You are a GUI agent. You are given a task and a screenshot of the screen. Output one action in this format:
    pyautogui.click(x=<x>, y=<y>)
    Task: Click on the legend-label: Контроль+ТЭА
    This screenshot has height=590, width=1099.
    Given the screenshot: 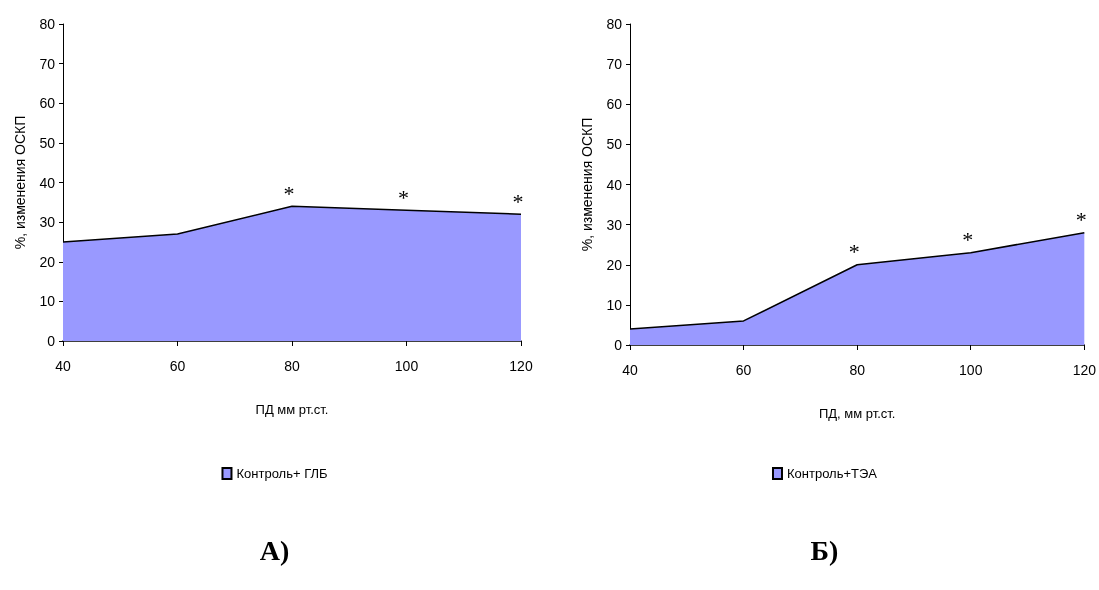 What is the action you would take?
    pyautogui.click(x=832, y=473)
    